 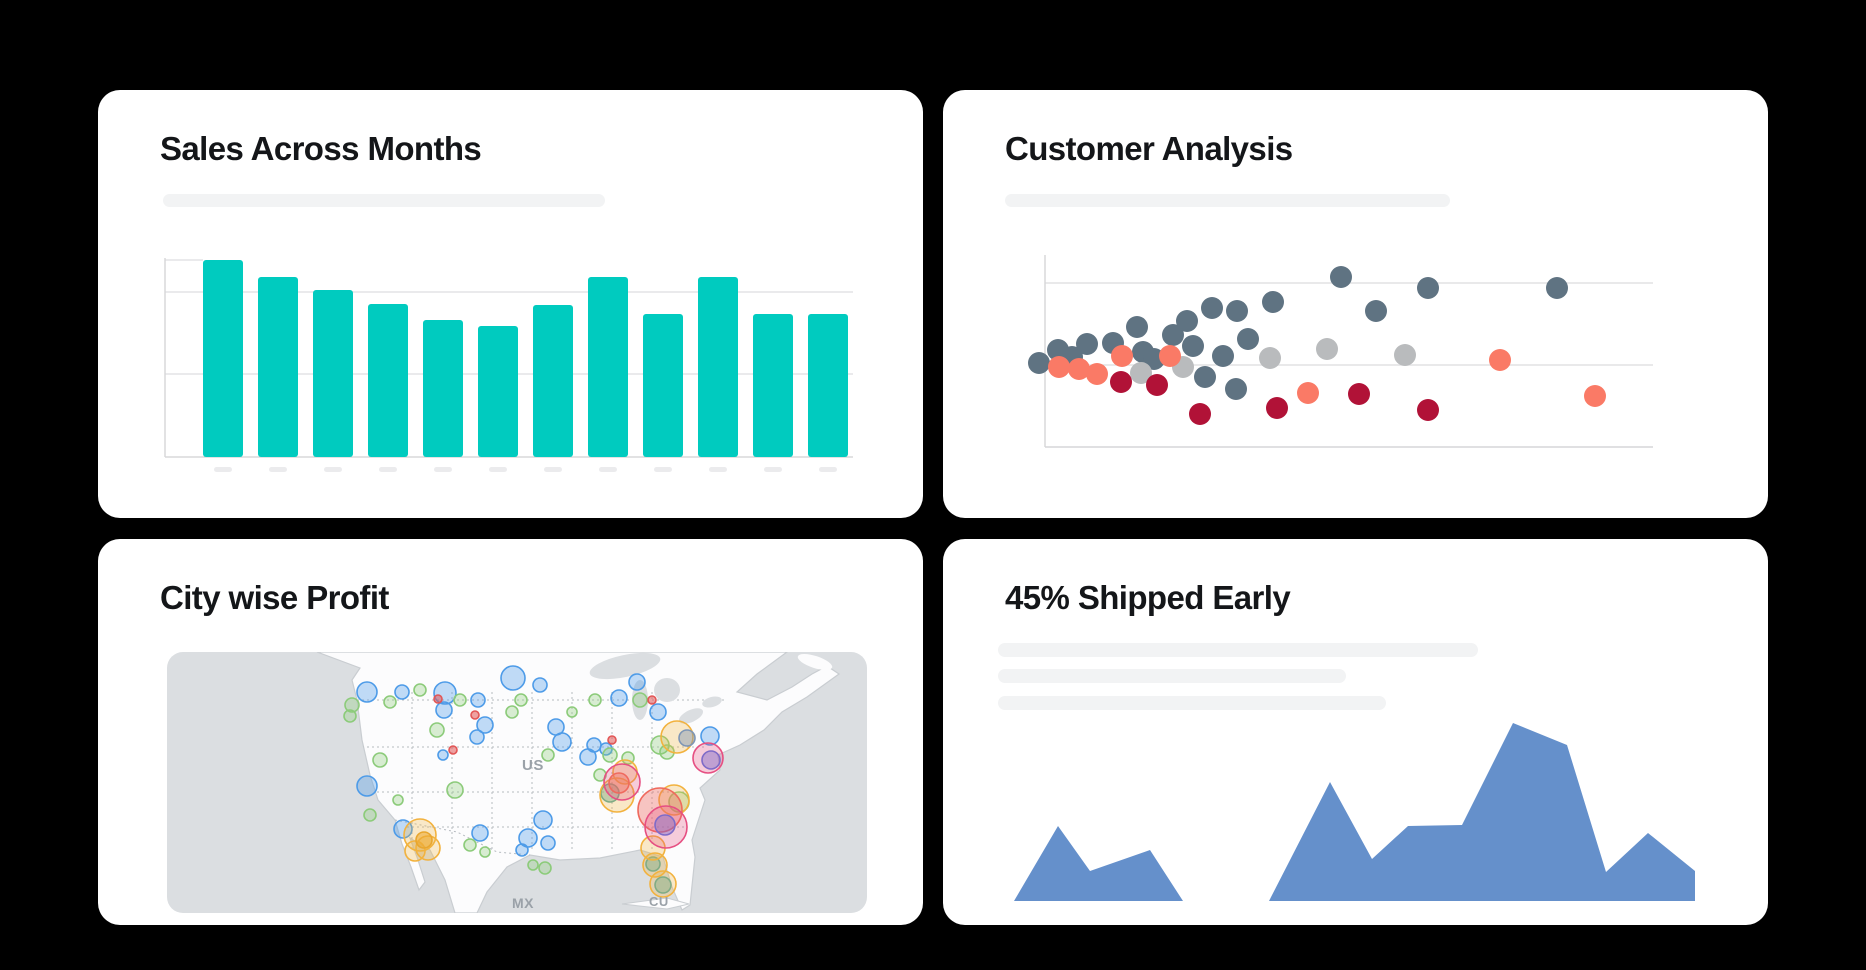 I want to click on lake-ontario, so click(x=712, y=702).